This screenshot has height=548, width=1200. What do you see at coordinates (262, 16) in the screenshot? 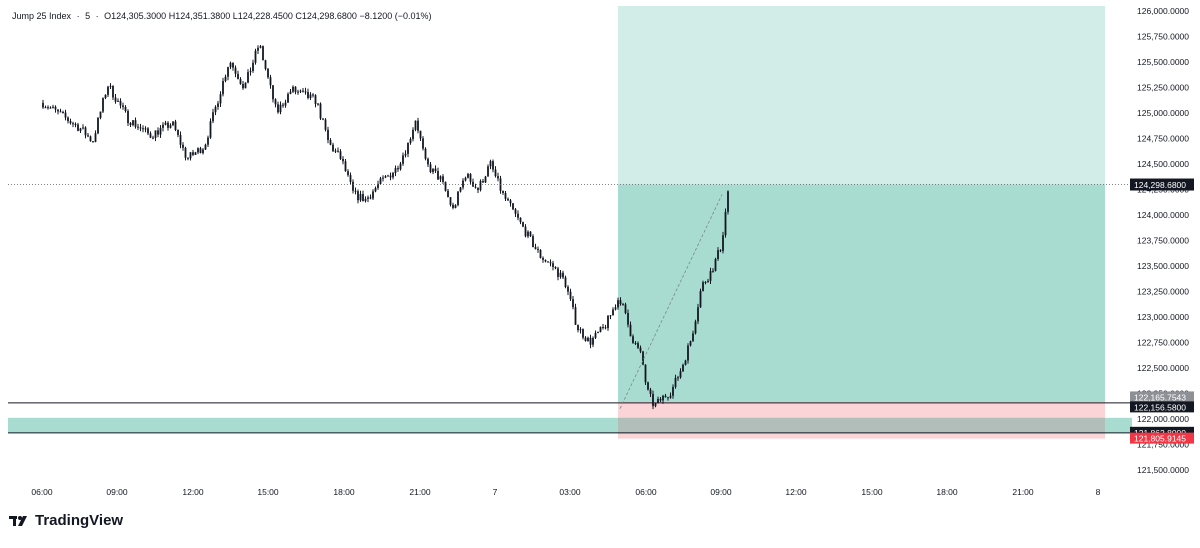
I see `ohlc-low: L124,228.4500` at bounding box center [262, 16].